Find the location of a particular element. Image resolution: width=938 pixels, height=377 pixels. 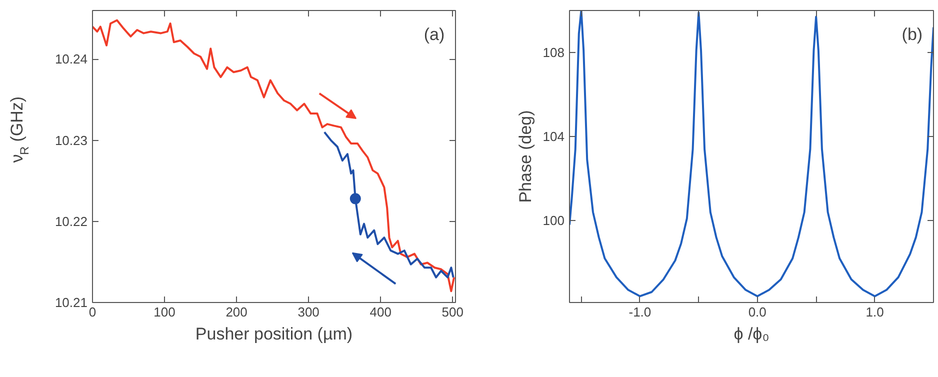

annotation: (b) is located at coordinates (912, 34).